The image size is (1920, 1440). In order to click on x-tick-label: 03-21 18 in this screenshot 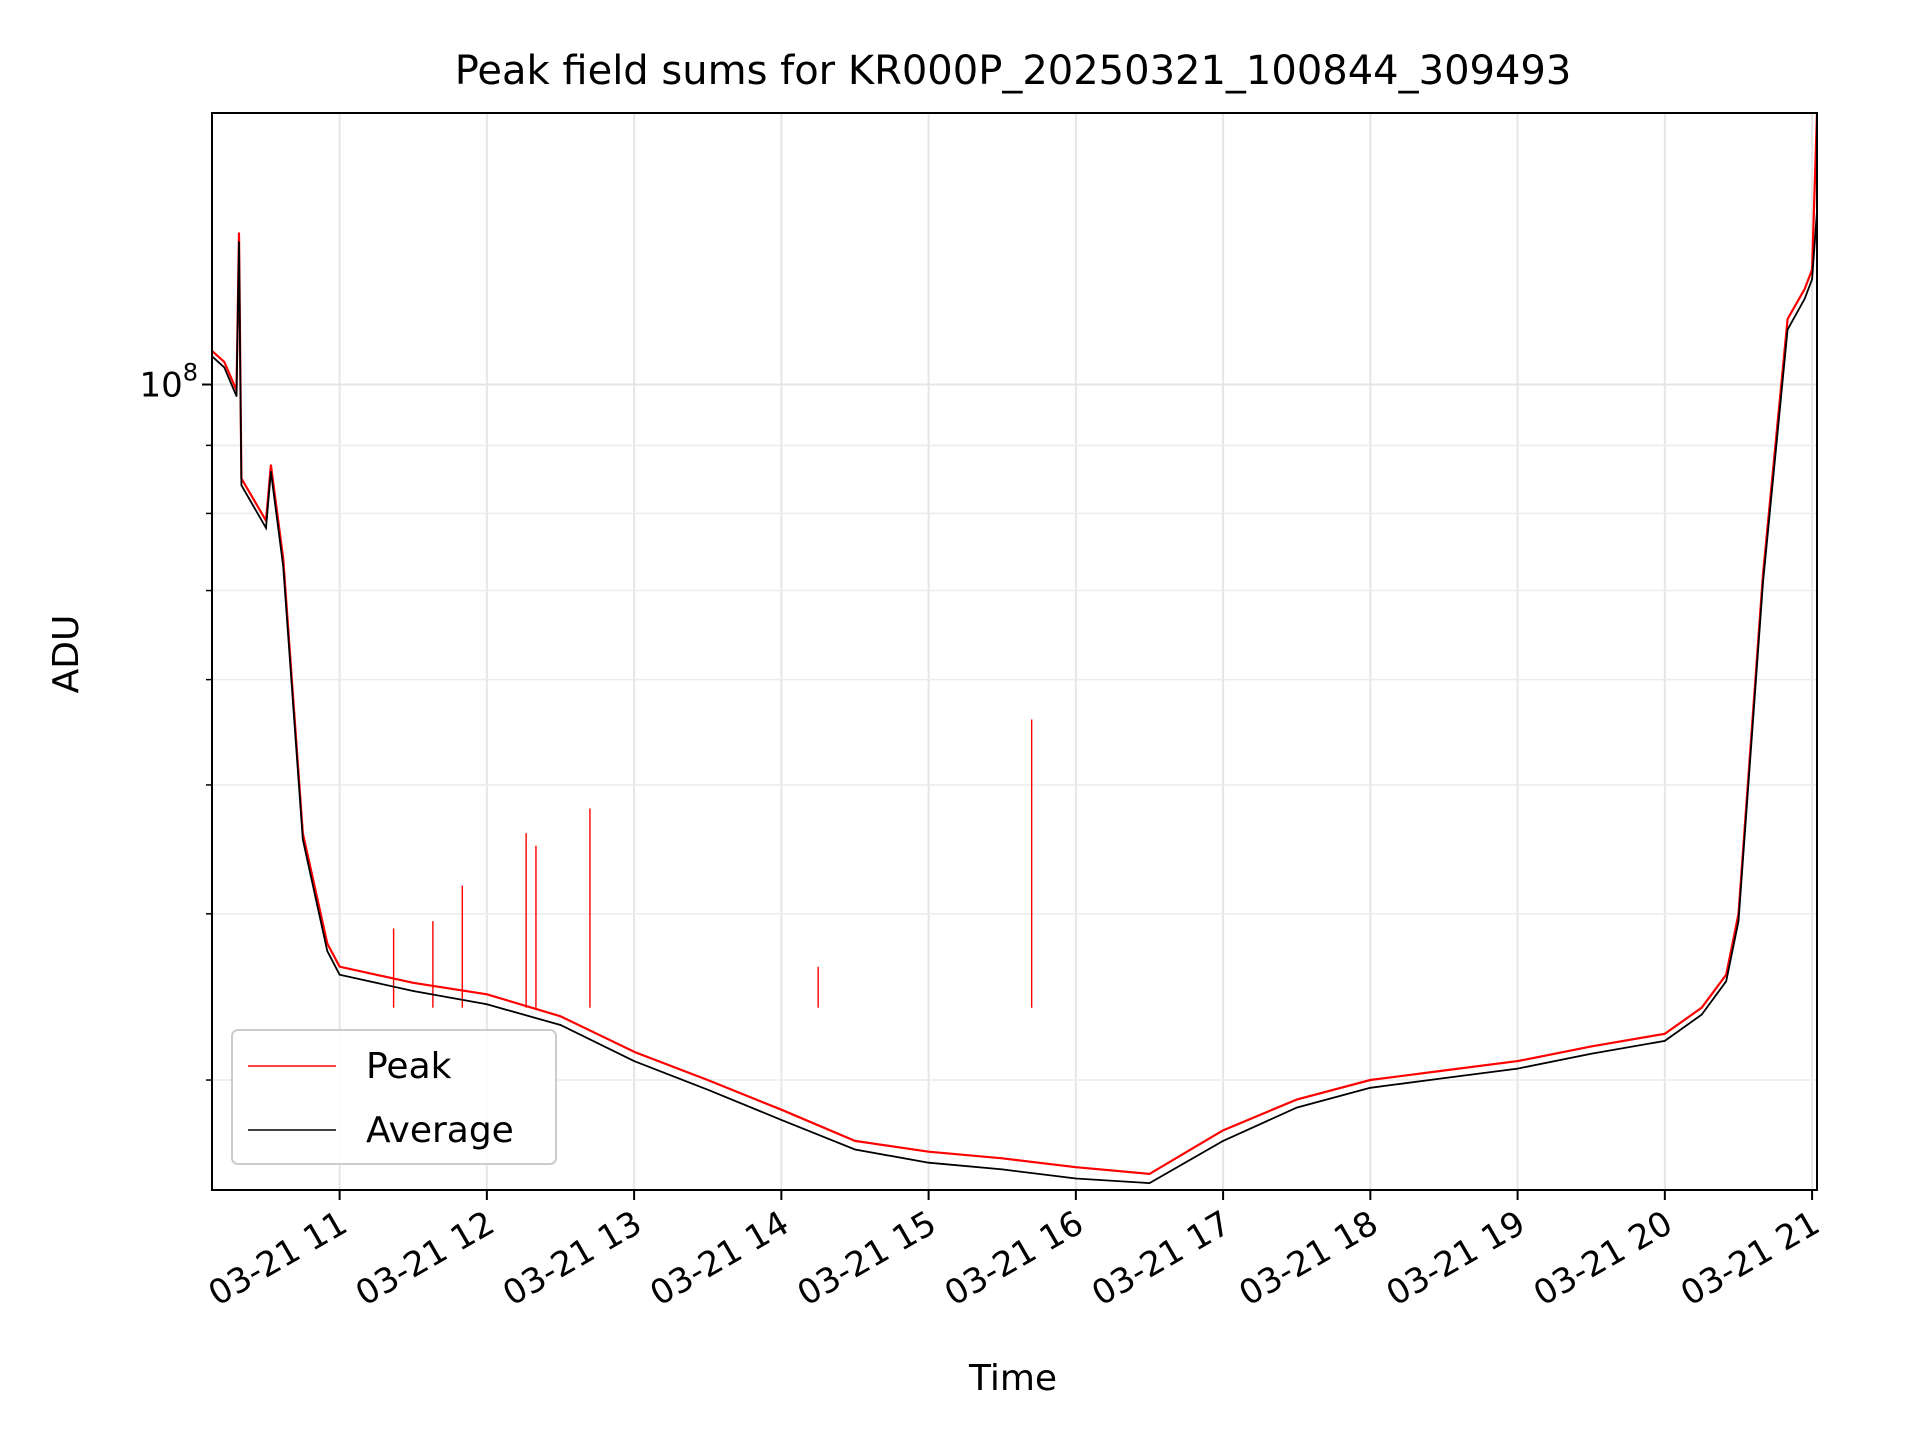, I will do `click(1308, 1258)`.